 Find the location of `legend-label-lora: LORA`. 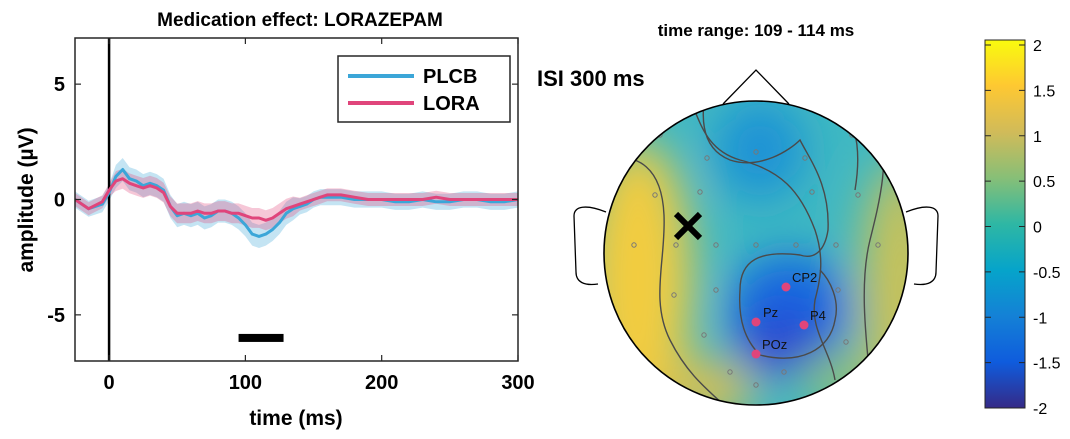

legend-label-lora: LORA is located at coordinates (451, 104).